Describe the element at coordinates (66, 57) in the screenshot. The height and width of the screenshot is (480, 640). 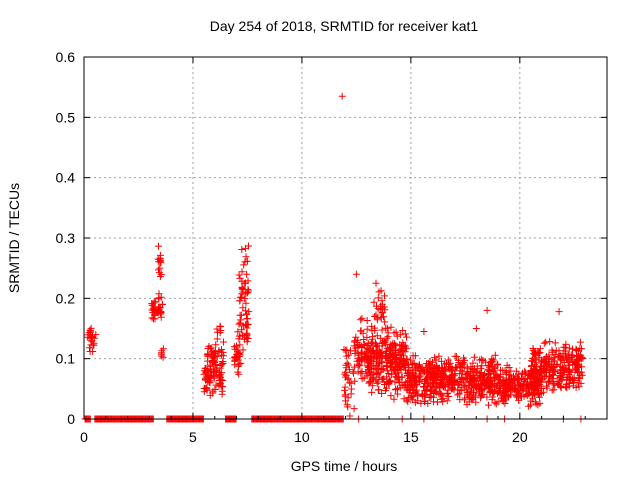
I see `y-tick-label: 0.6` at that location.